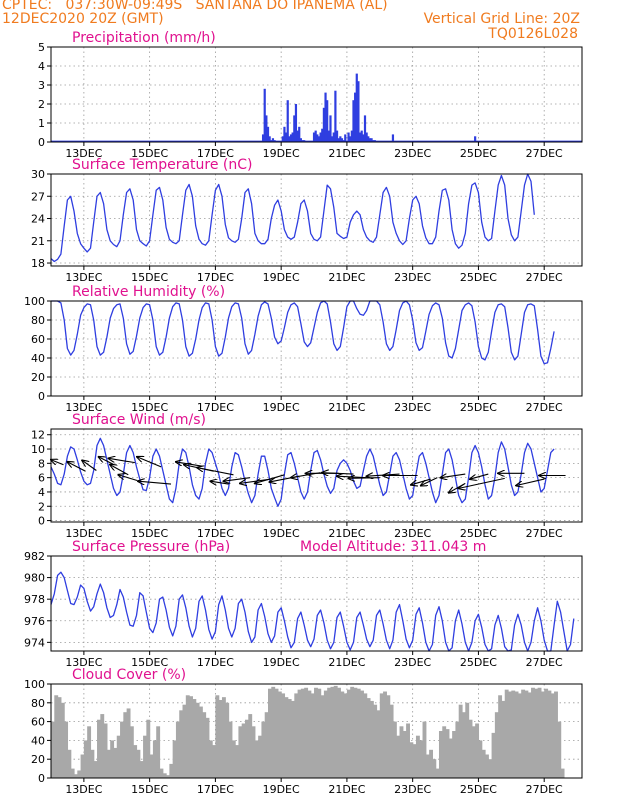 This screenshot has width=618, height=800. Describe the element at coordinates (162, 165) in the screenshot. I see `temperature-title: Surface Temperature (nC)` at that location.